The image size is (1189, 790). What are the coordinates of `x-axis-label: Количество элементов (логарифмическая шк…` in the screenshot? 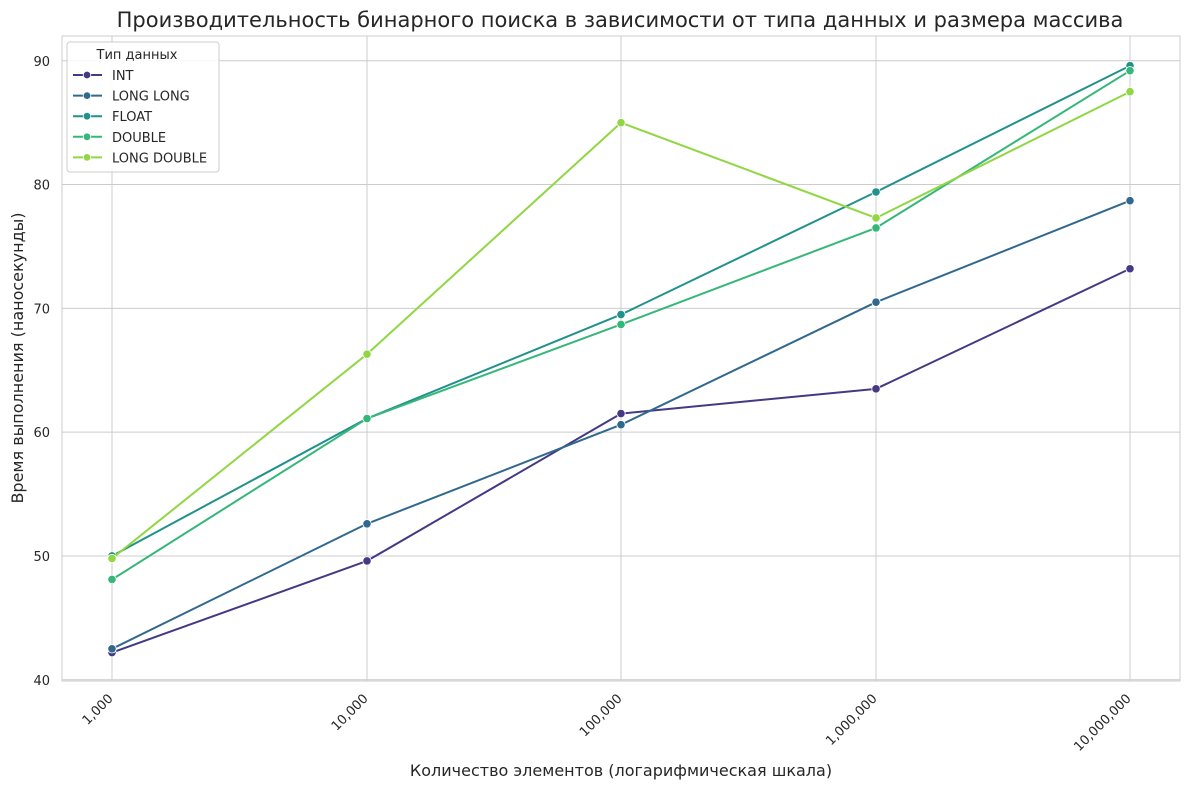 It's located at (621, 770).